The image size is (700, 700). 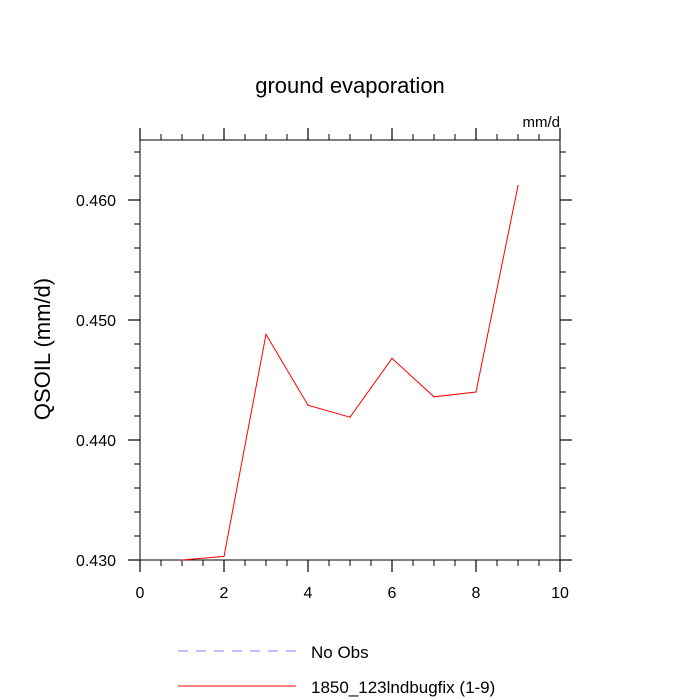 What do you see at coordinates (224, 593) in the screenshot?
I see `x-tick-label: 2` at bounding box center [224, 593].